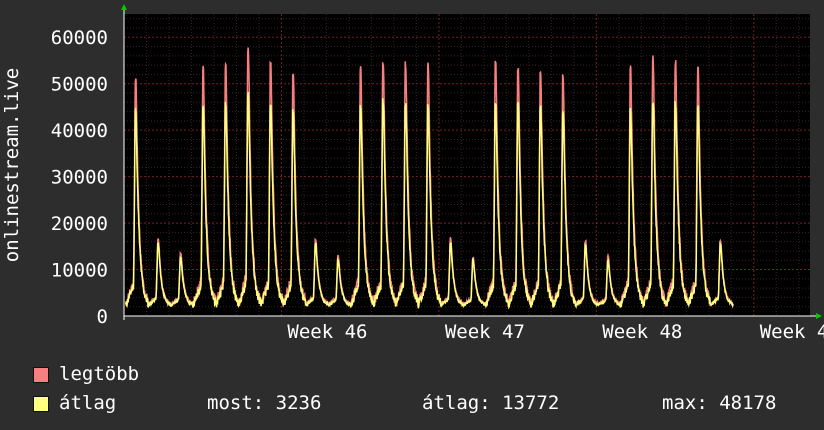 The image size is (824, 430). Describe the element at coordinates (485, 332) in the screenshot. I see `x-tick-label: Week 47` at that location.